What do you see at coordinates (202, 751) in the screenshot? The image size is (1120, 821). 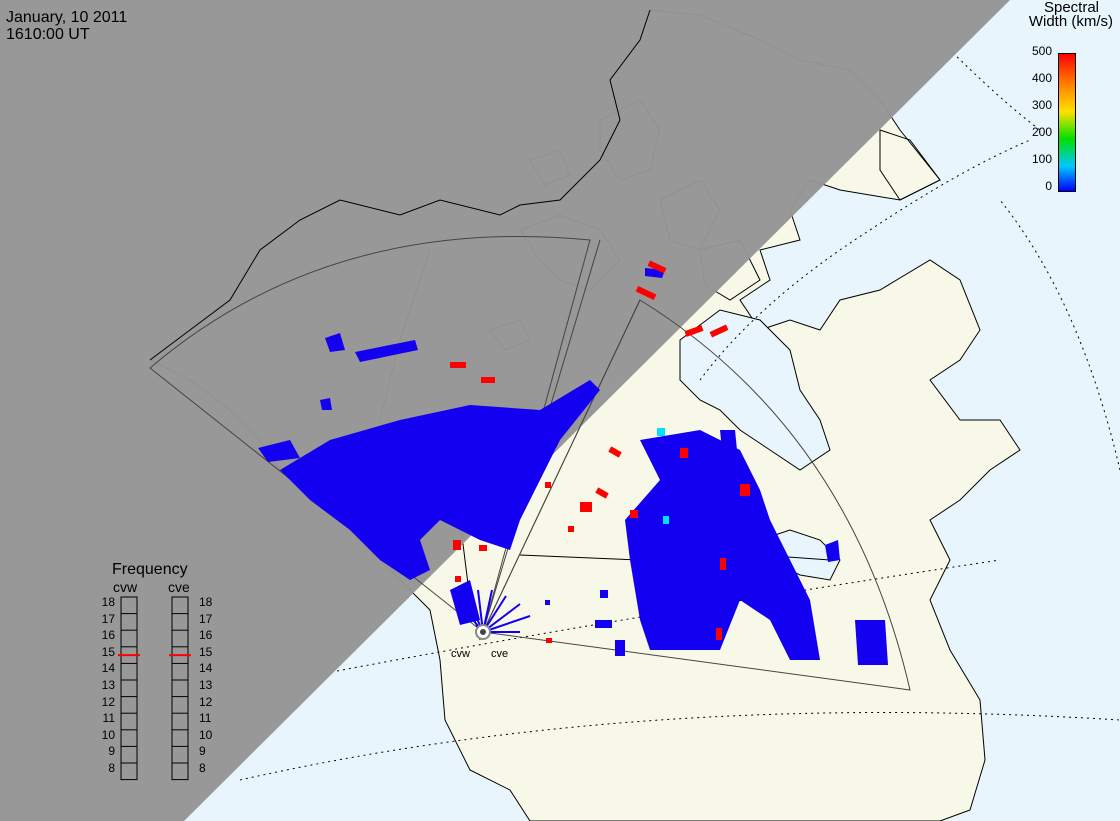 I see `frequency-scale-label-right: 9` at bounding box center [202, 751].